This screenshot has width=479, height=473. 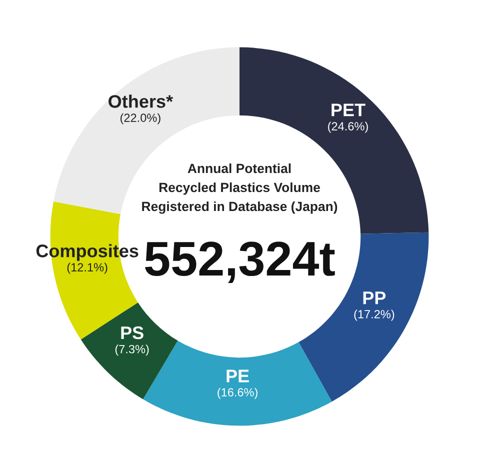 I want to click on slice-label: PE, so click(x=237, y=376).